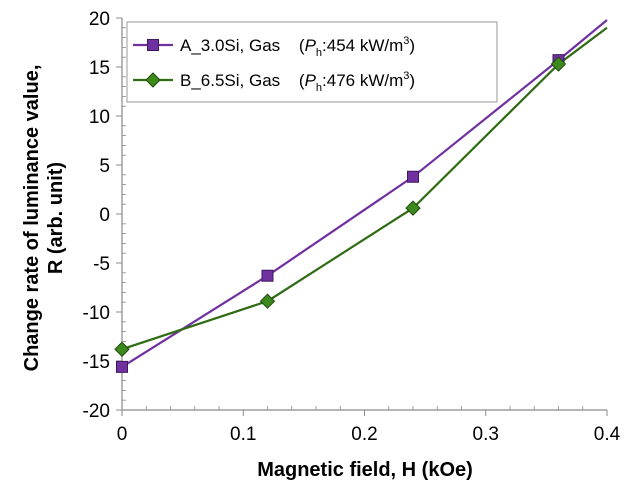  What do you see at coordinates (311, 45) in the screenshot?
I see `legend-param-a: P` at bounding box center [311, 45].